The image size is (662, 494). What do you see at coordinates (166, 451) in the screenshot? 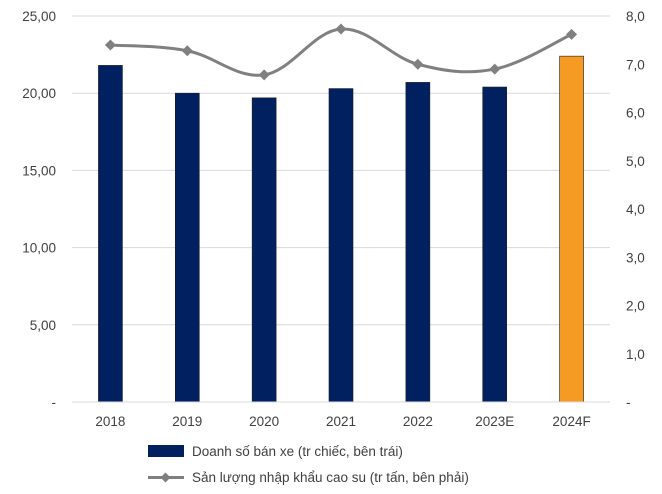
I see `legend-bar-swatch` at bounding box center [166, 451].